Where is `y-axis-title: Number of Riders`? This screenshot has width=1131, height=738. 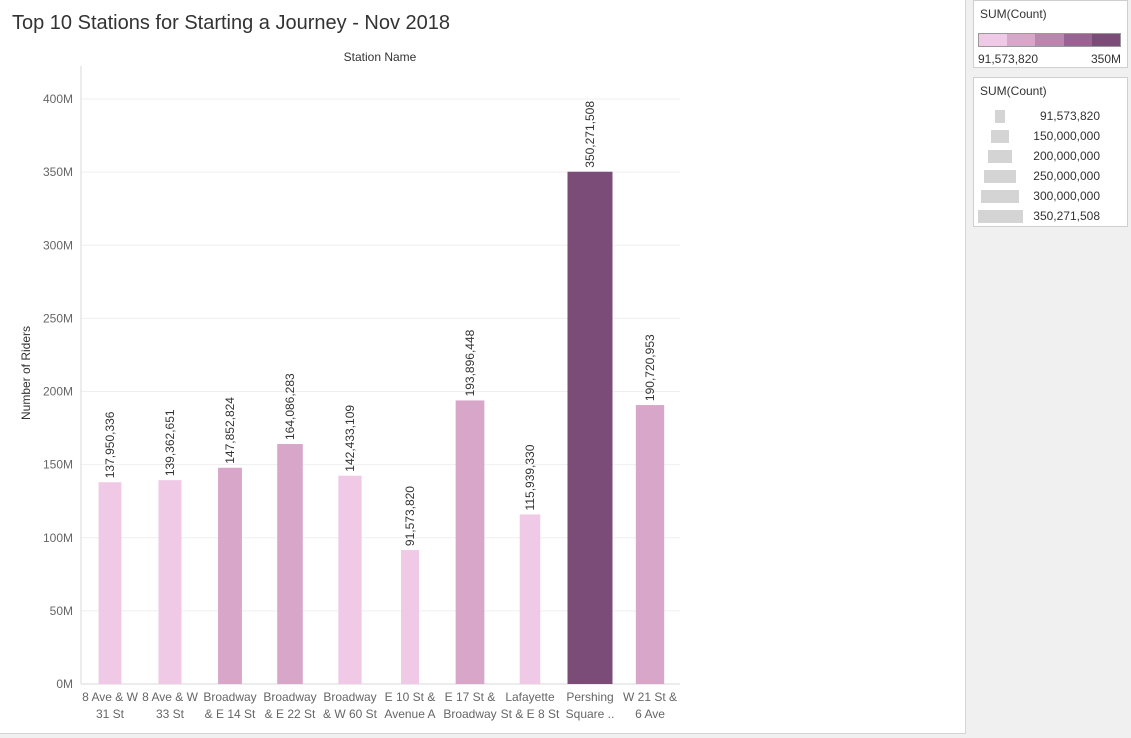
y-axis-title: Number of Riders is located at coordinates (26, 373).